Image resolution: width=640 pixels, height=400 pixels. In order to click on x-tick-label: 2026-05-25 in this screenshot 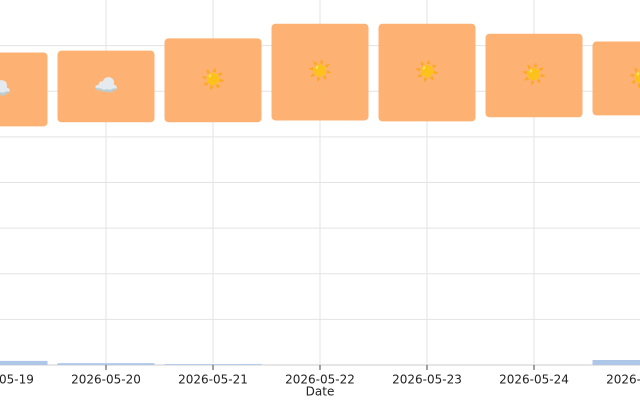, I will do `click(623, 380)`.